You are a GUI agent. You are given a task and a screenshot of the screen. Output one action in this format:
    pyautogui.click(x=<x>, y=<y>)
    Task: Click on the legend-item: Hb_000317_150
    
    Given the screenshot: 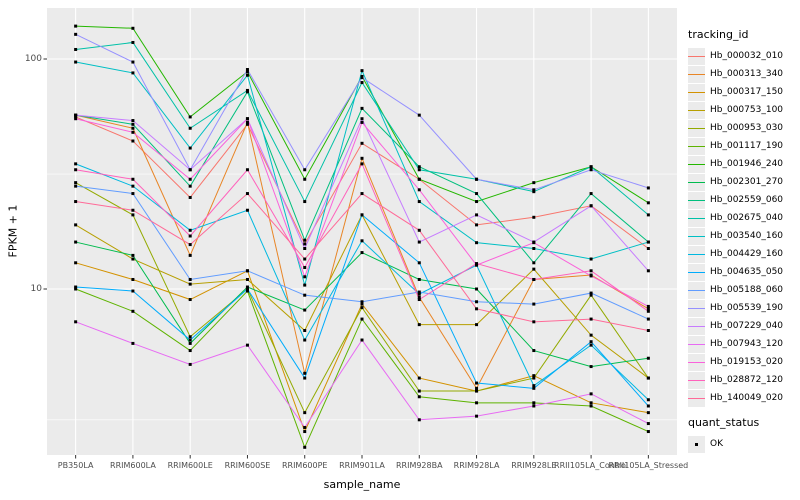 What is the action you would take?
    pyautogui.click(x=743, y=92)
    